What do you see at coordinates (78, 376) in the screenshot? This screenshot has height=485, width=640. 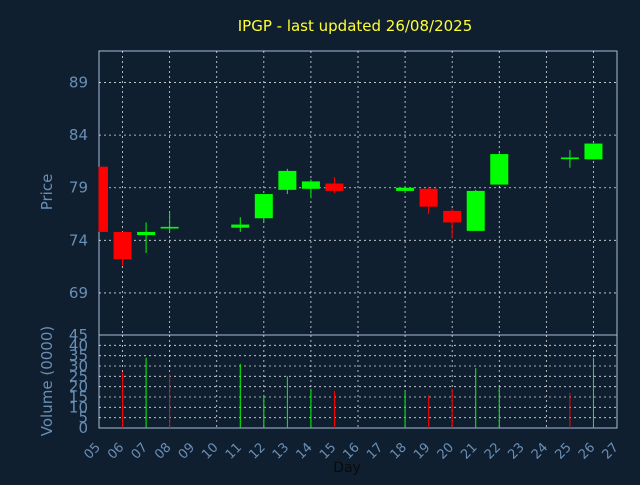 I see `volume-tick-label: 25` at bounding box center [78, 376].